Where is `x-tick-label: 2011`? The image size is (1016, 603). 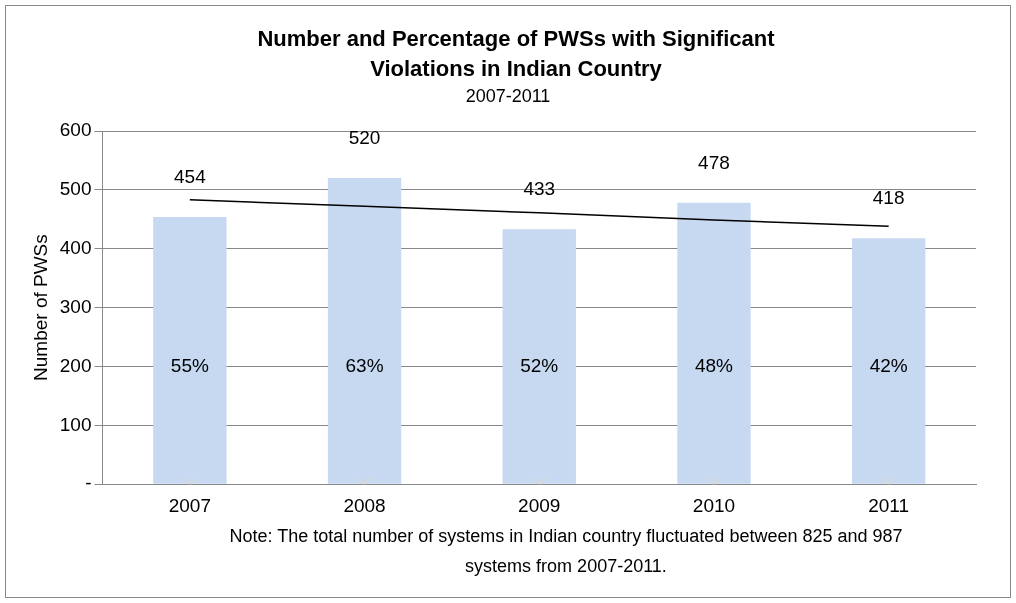 x-tick-label: 2011 is located at coordinates (889, 505).